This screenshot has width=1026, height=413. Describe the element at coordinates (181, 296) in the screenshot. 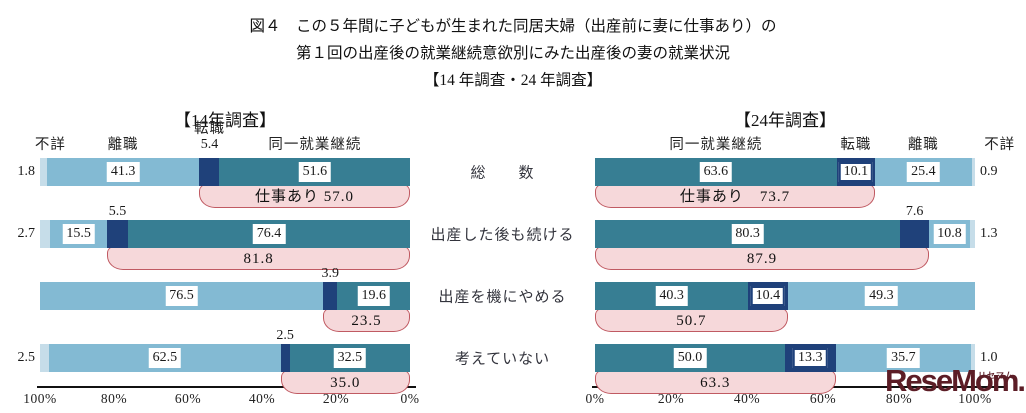

I see `value-box-quit: 76.5` at that location.